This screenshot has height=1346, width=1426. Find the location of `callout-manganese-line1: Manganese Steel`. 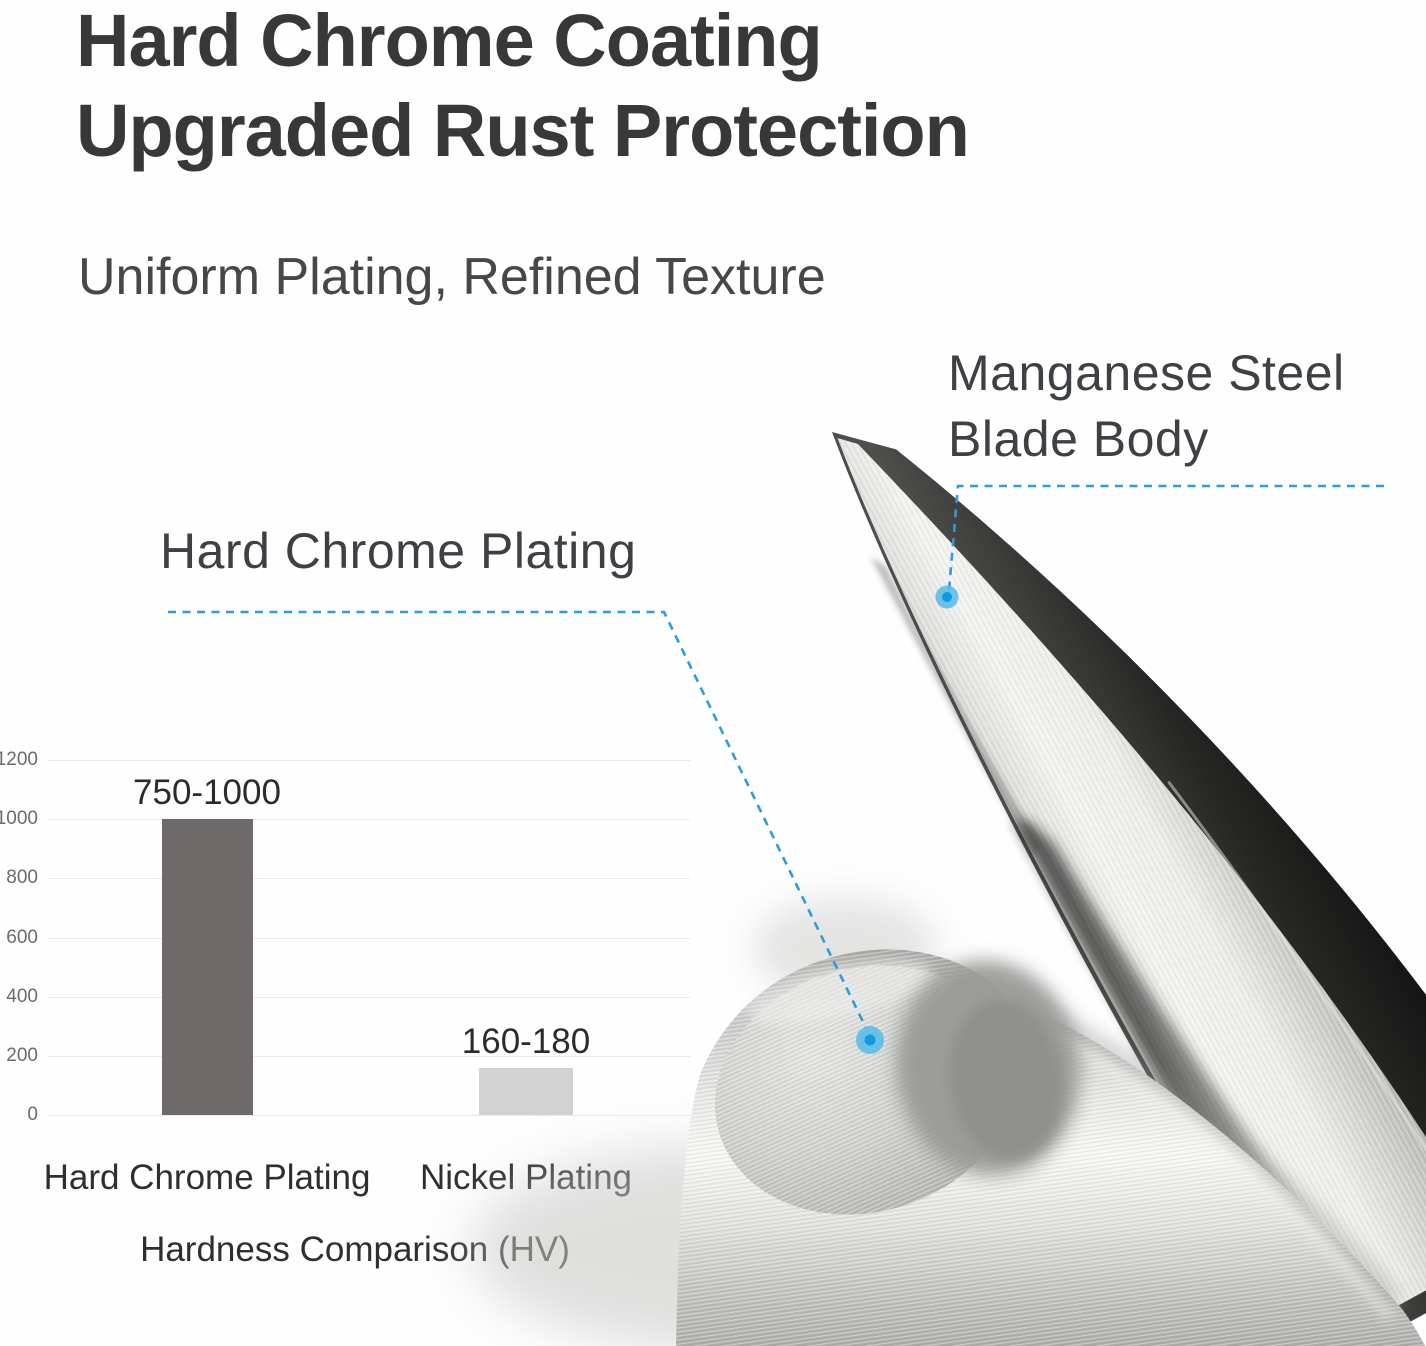

callout-manganese-line1: Manganese Steel is located at coordinates (1146, 373).